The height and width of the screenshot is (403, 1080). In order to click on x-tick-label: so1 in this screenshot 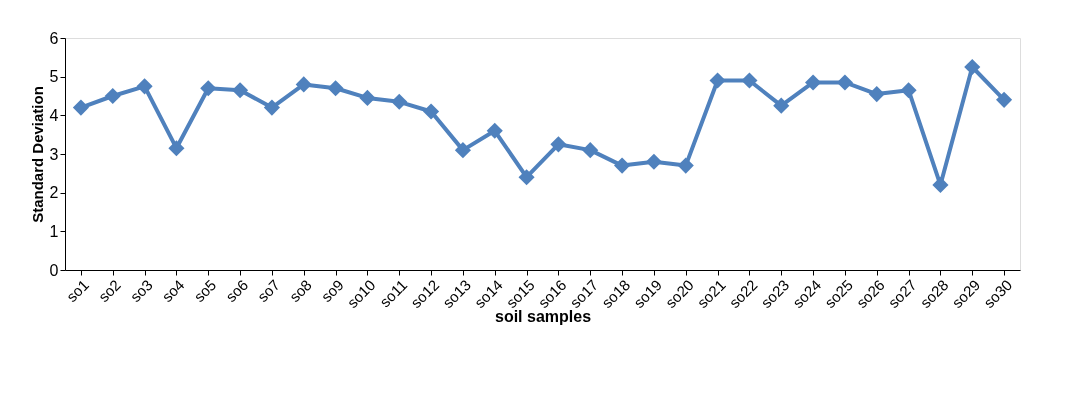, I will do `click(77, 291)`.